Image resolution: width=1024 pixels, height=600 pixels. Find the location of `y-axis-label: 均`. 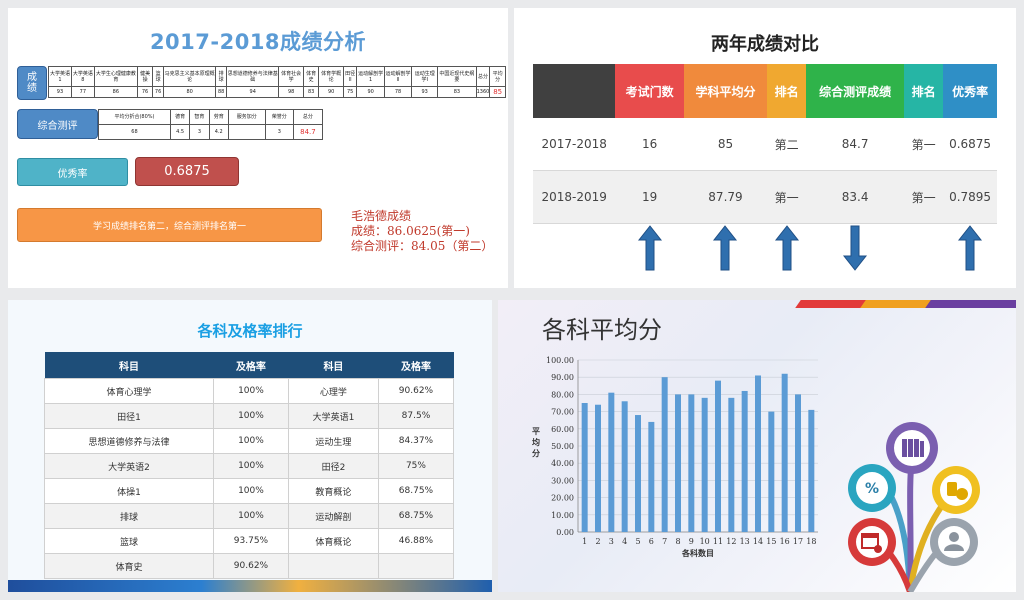

y-axis-label: 均 is located at coordinates (536, 442).